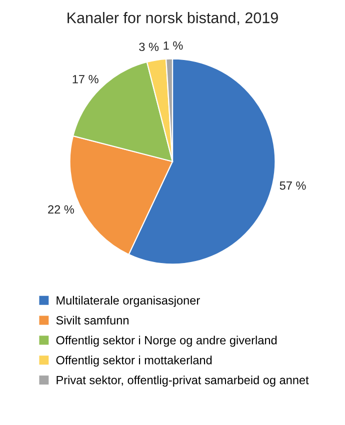 The image size is (345, 425). Describe the element at coordinates (149, 47) in the screenshot. I see `data-label: 3 %` at that location.